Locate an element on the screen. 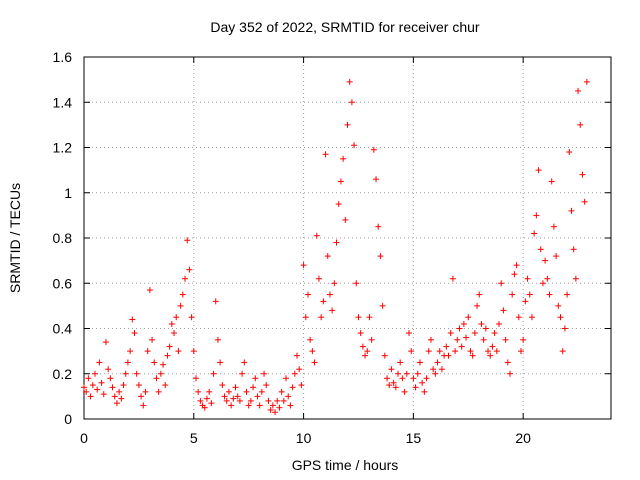 Image resolution: width=640 pixels, height=480 pixels. y-tick-label: 0.8 is located at coordinates (63, 238).